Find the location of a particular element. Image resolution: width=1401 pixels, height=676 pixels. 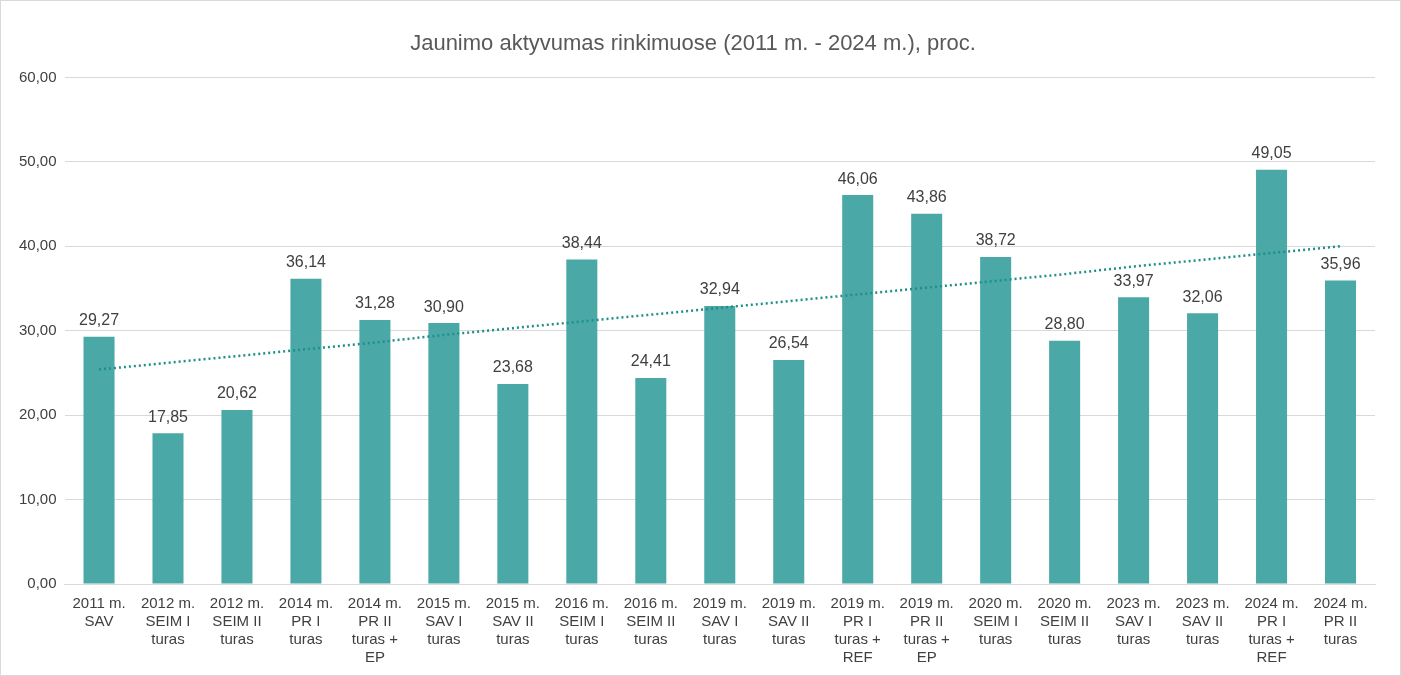

y-tick-label: 20,00 is located at coordinates (37, 414).